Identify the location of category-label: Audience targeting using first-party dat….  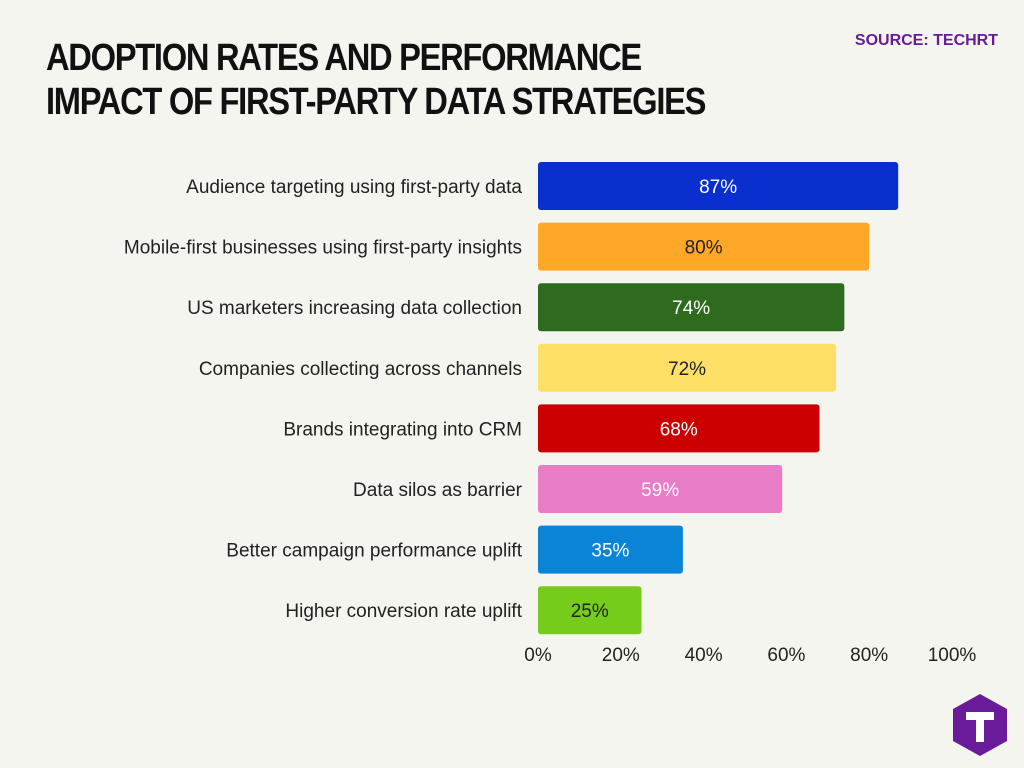
(354, 187).